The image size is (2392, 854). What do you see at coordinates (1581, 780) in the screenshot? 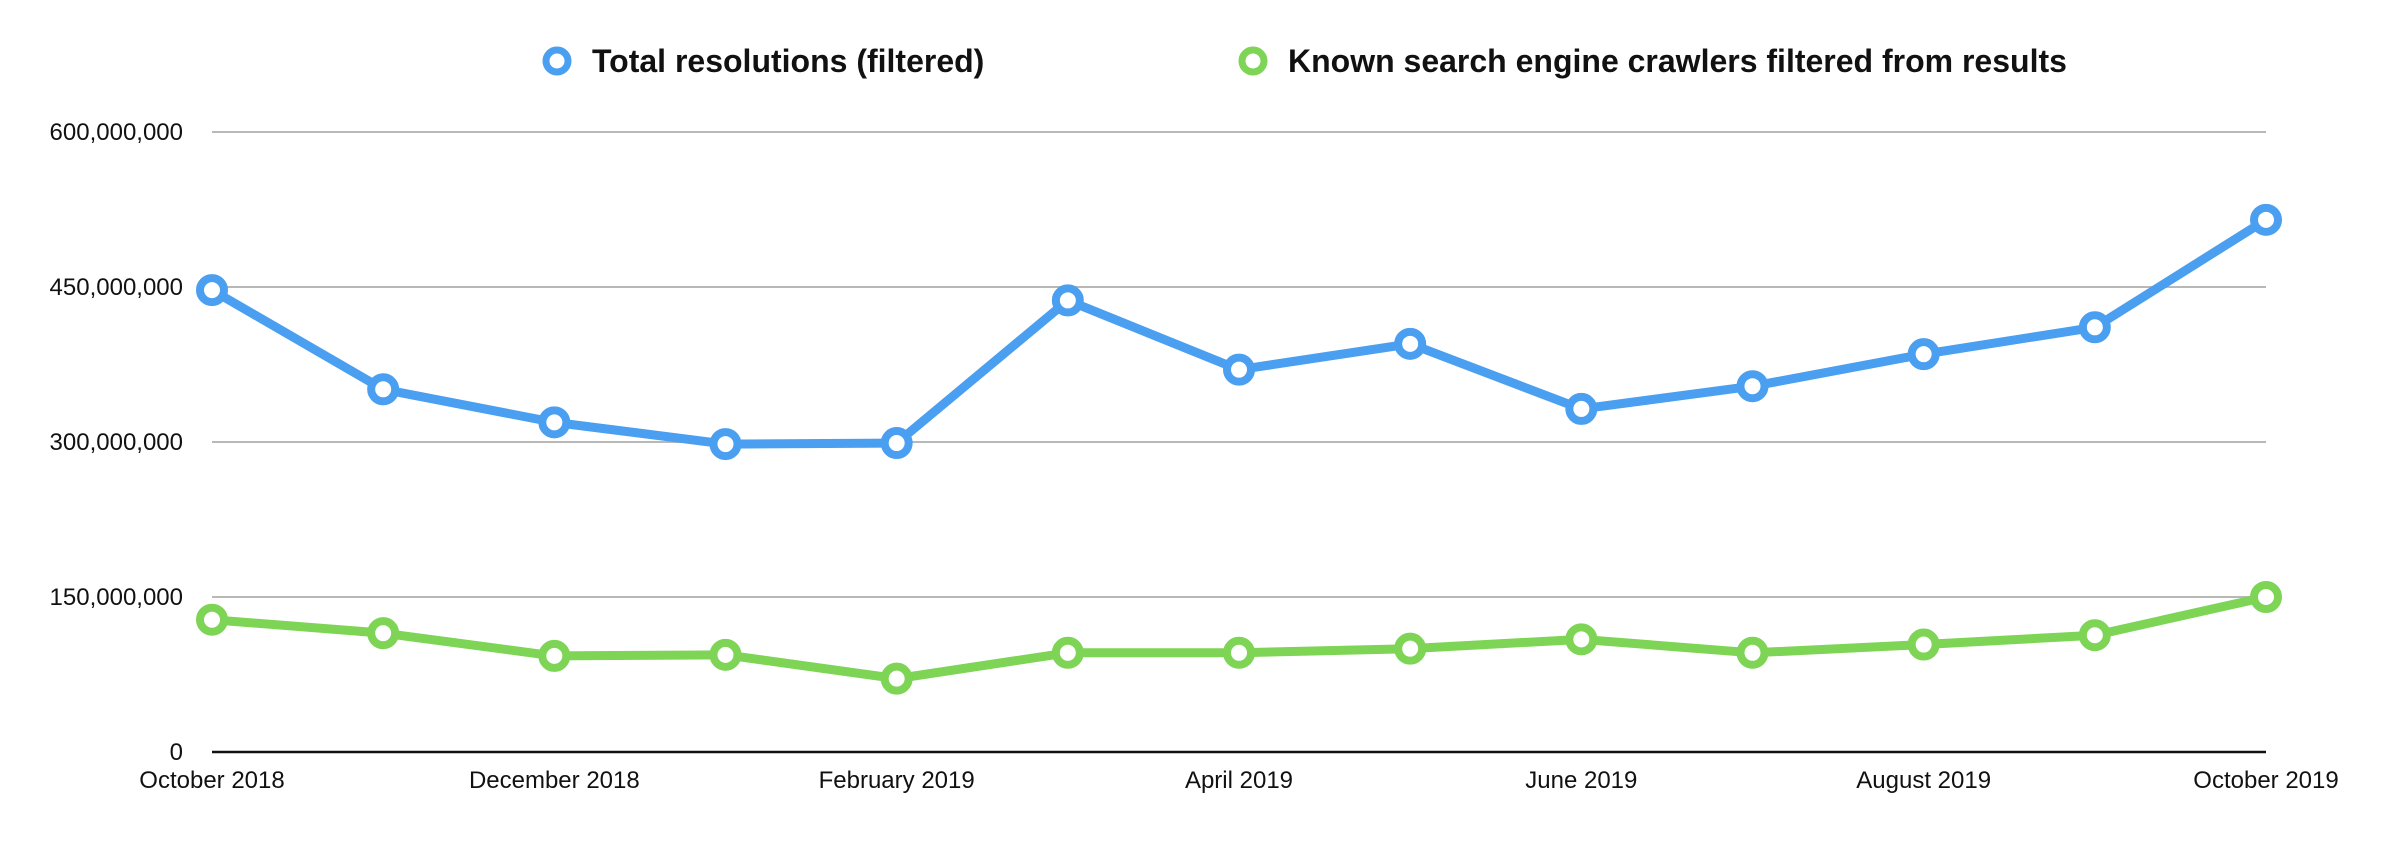
I see `x-tick-label: June 2019` at bounding box center [1581, 780].